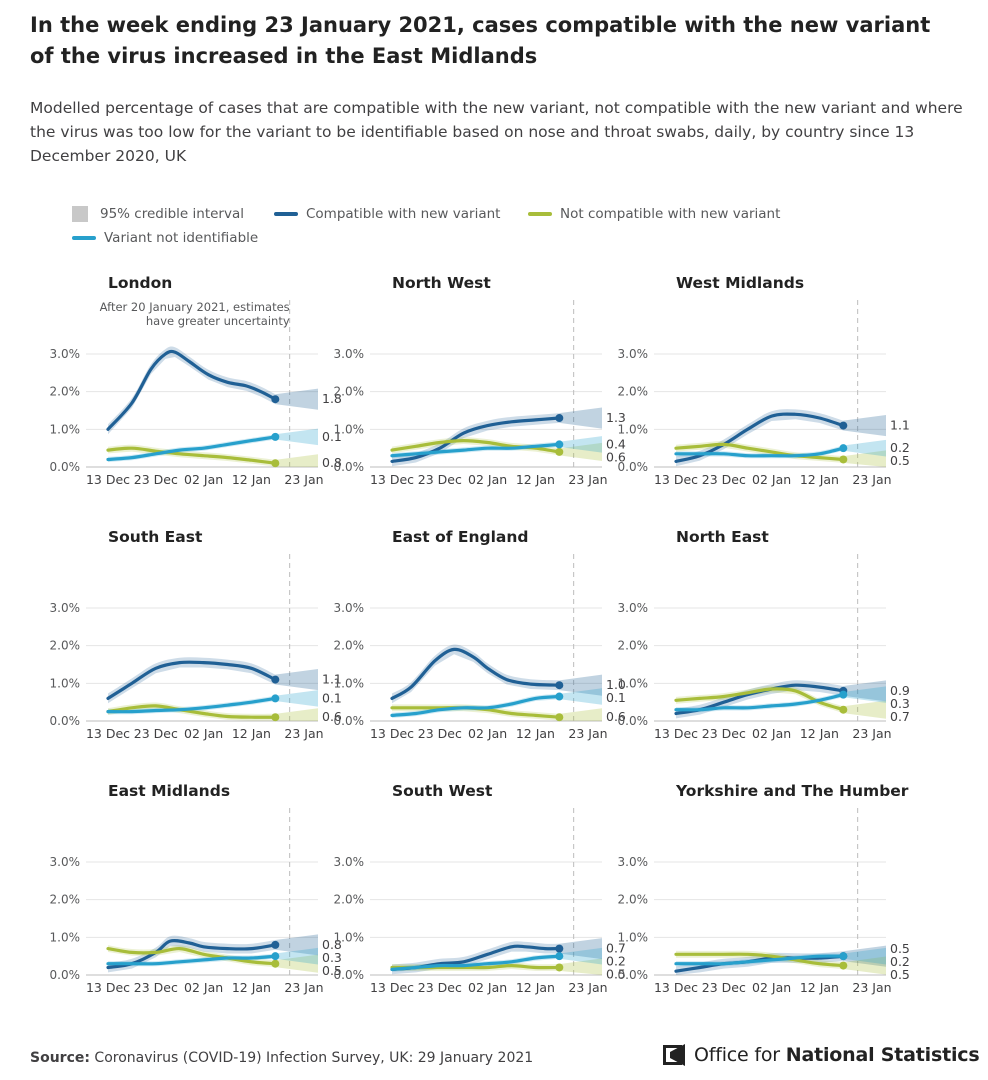  Describe the element at coordinates (84, 238) in the screenshot. I see `legend-not-identifiable-swatch` at that location.